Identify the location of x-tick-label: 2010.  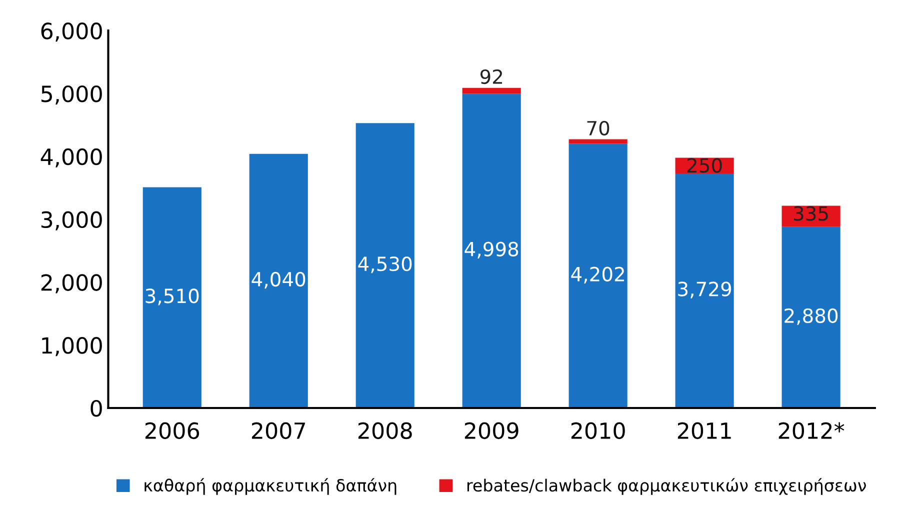
(598, 431).